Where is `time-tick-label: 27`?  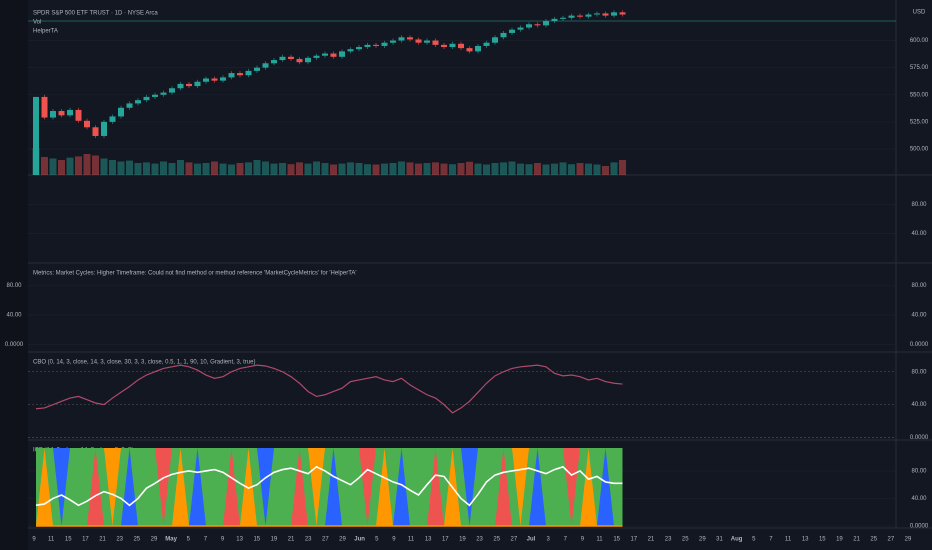
time-tick-label: 27 is located at coordinates (325, 540).